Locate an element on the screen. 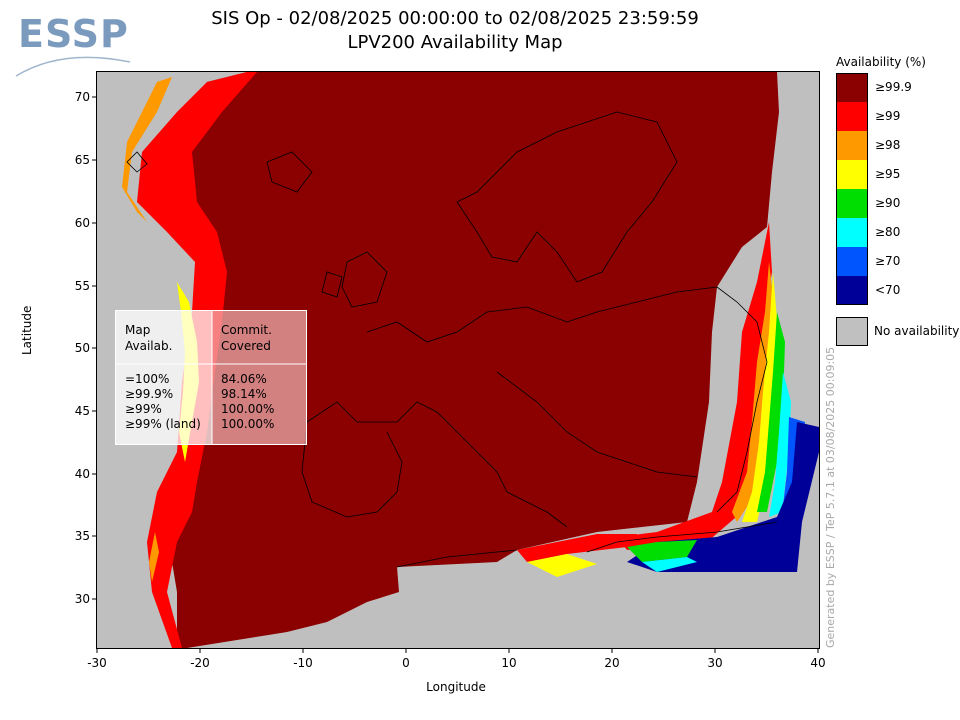 This screenshot has width=960, height=720. legend-title: Availability (%) is located at coordinates (881, 62).